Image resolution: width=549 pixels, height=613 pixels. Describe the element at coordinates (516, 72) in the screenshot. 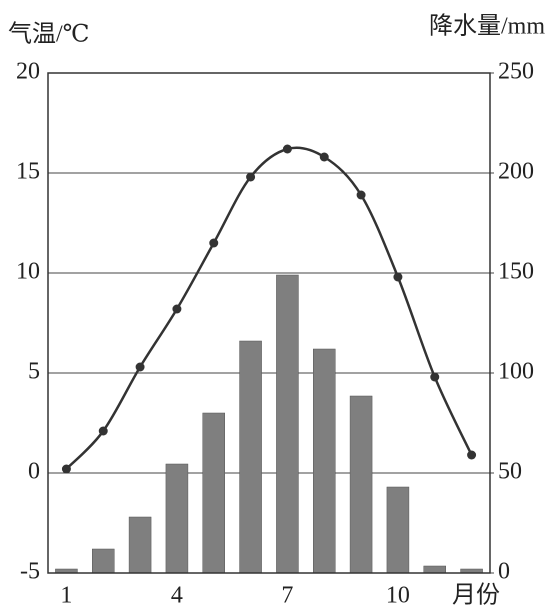

I see `y2-tick-label: 250` at that location.